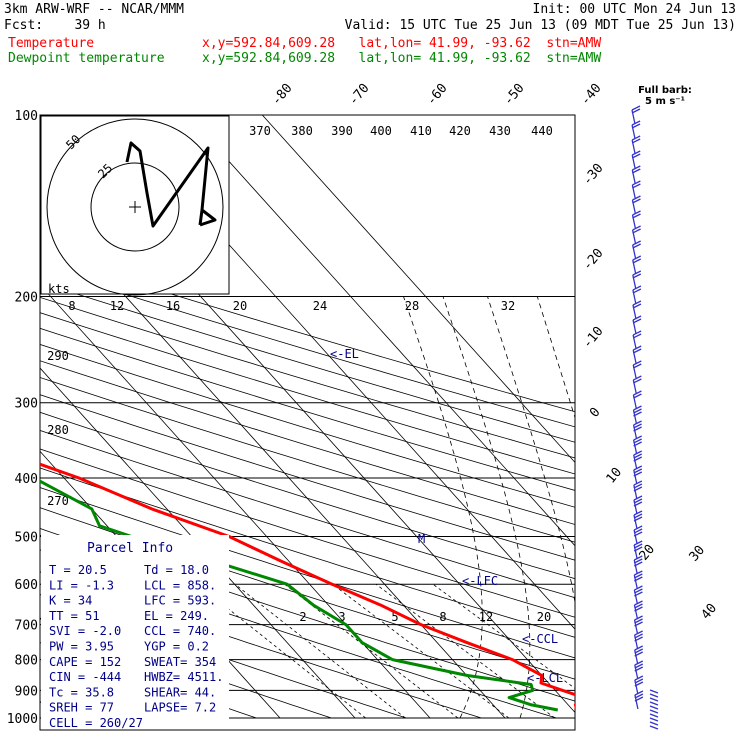 The height and width of the screenshot is (740, 740). Describe the element at coordinates (171, 184) in the screenshot. I see `hodograph-trace` at that location.